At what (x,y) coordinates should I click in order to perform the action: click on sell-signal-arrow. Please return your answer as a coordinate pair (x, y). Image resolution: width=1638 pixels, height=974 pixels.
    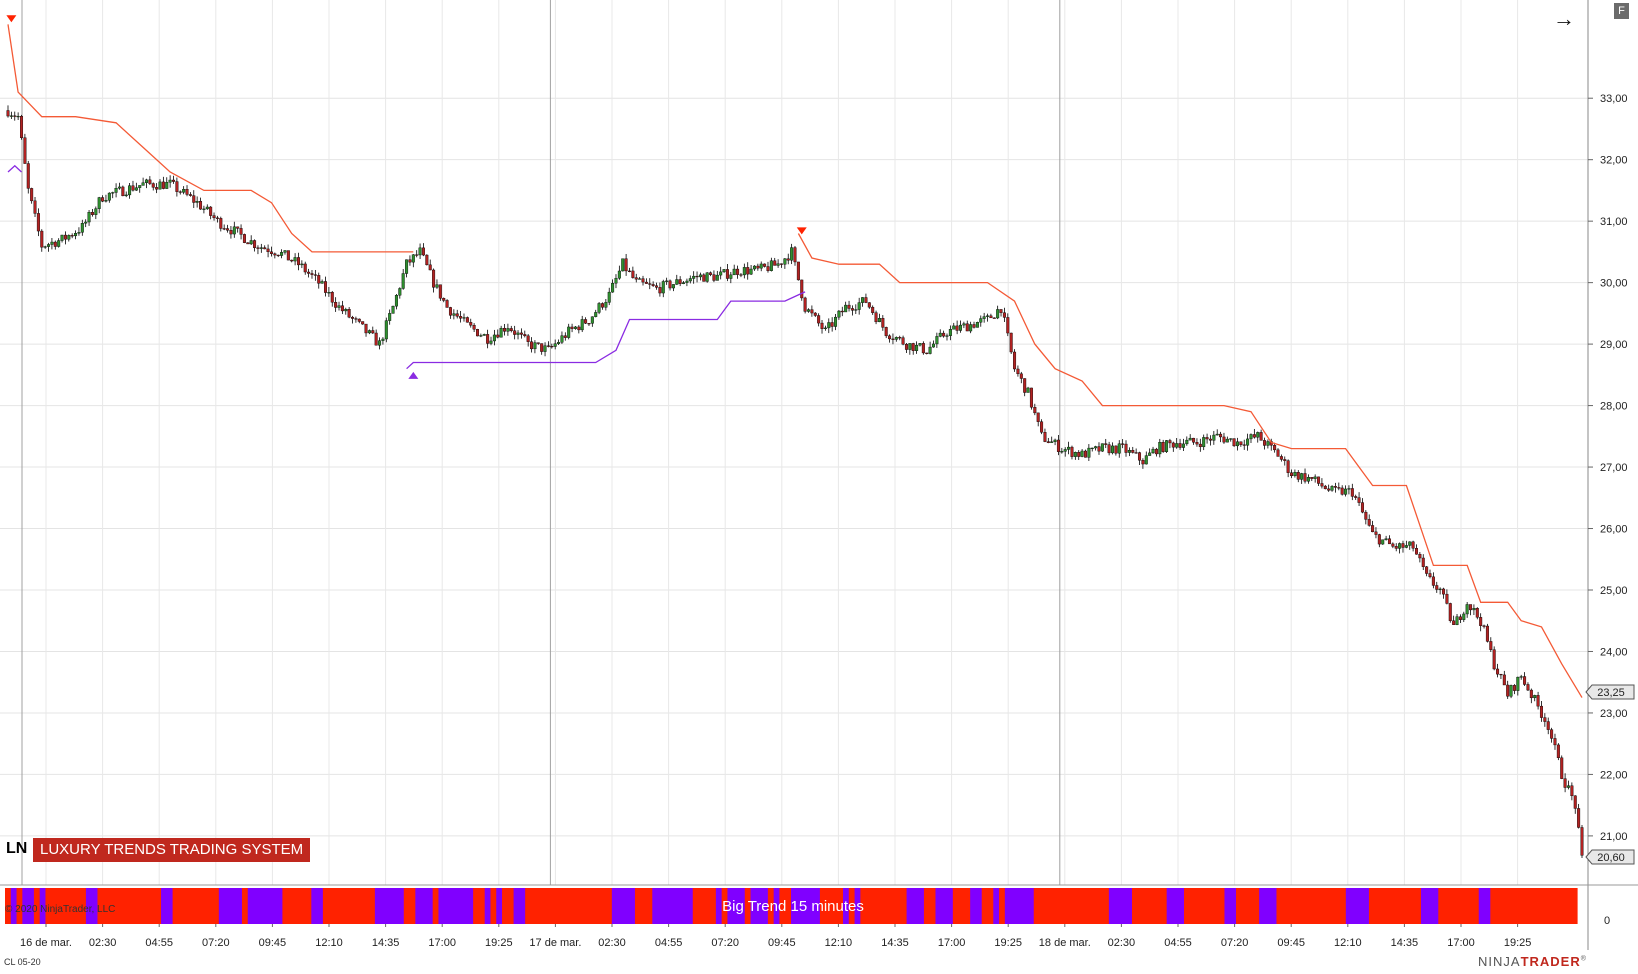
    Looking at the image, I should click on (11, 19).